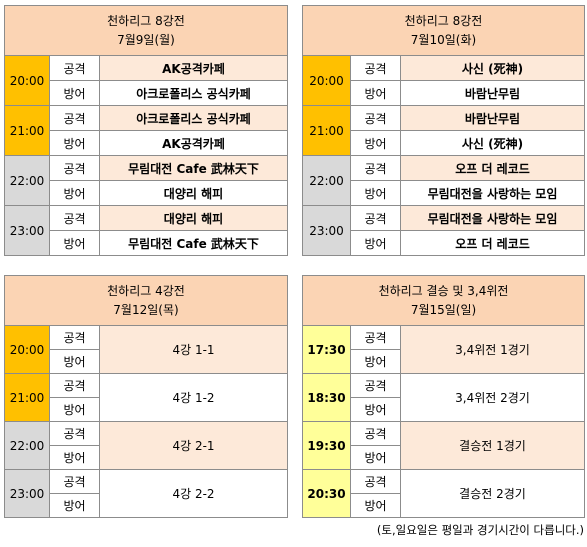 Image resolution: width=587 pixels, height=547 pixels. I want to click on table-row: 22:00 공격 무림대전 Cafe 武林天下, so click(146, 180).